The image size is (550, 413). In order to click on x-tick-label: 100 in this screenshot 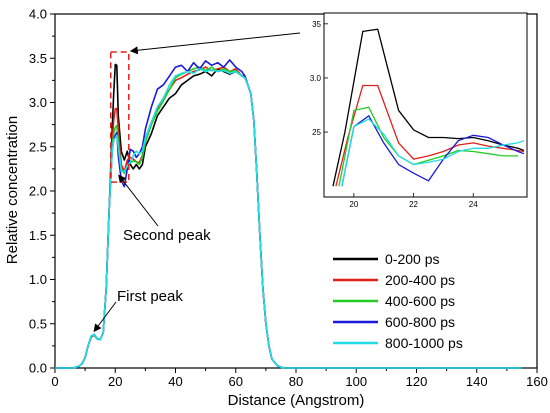, I will do `click(356, 381)`.